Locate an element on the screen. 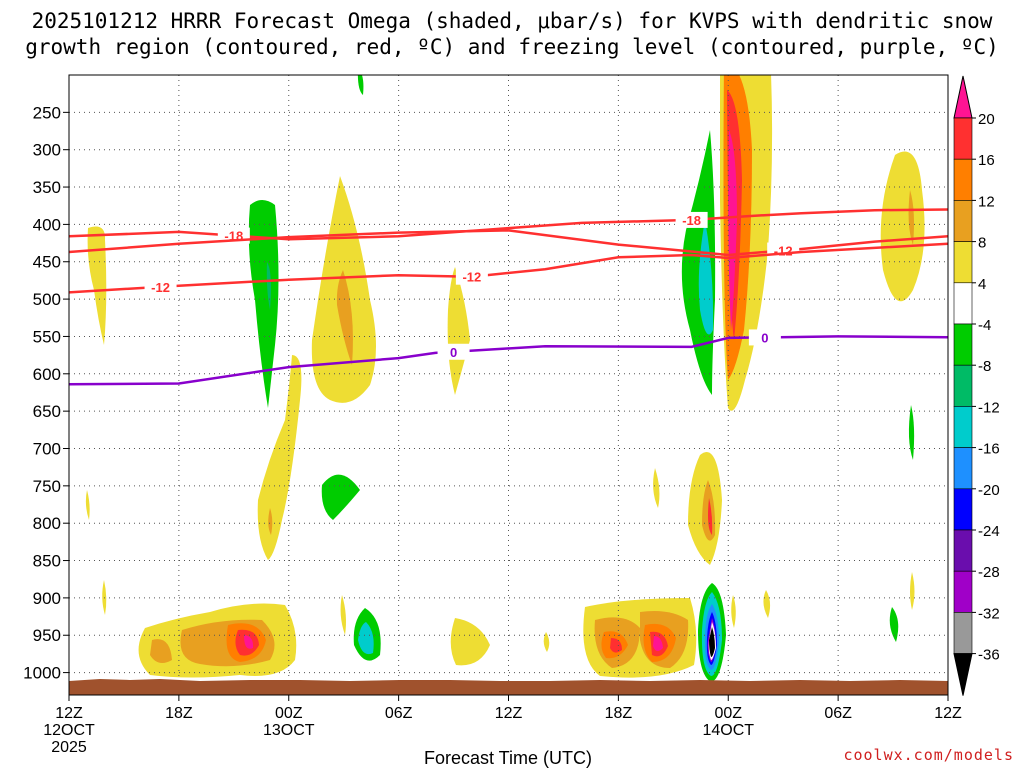  terrain-band is located at coordinates (508, 687).